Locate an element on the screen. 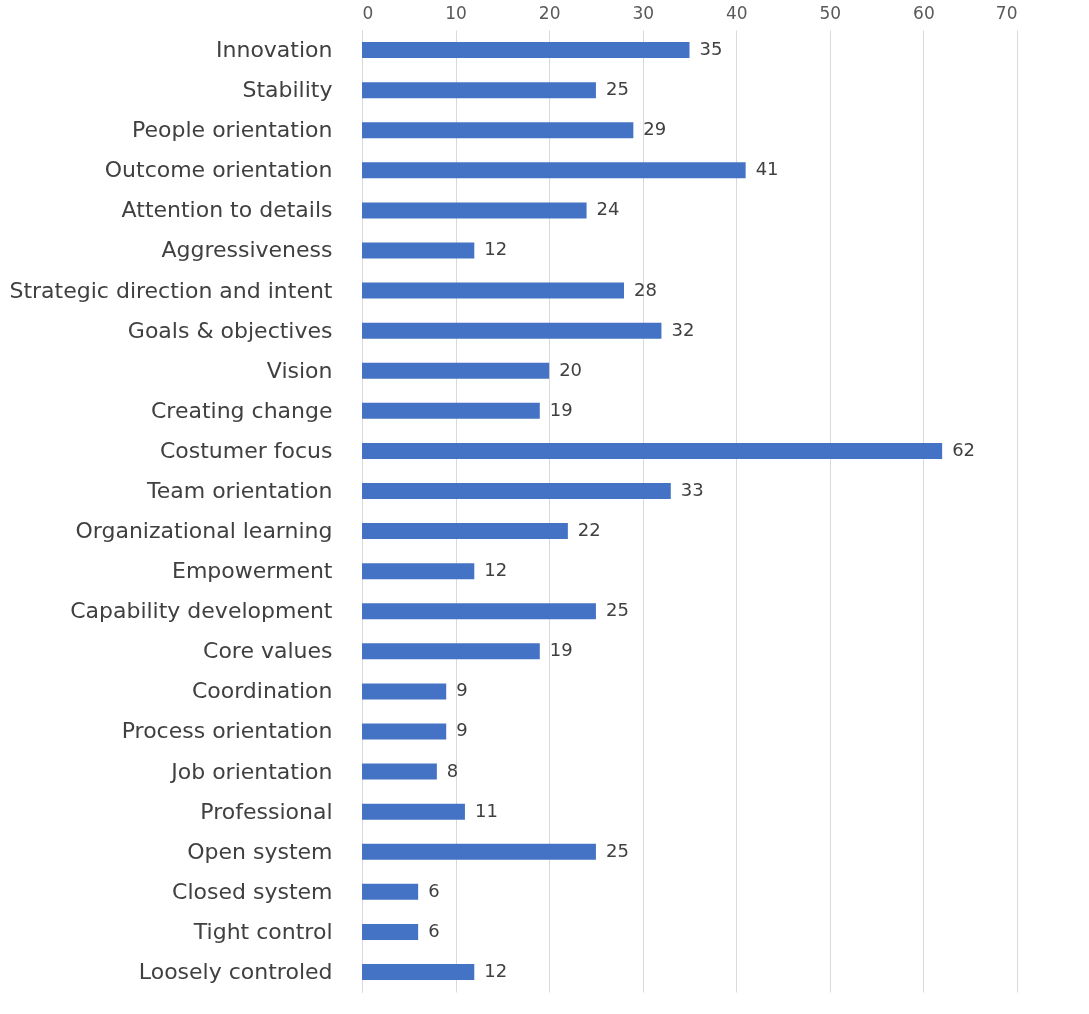  y-tick-label: Professional is located at coordinates (266, 811).